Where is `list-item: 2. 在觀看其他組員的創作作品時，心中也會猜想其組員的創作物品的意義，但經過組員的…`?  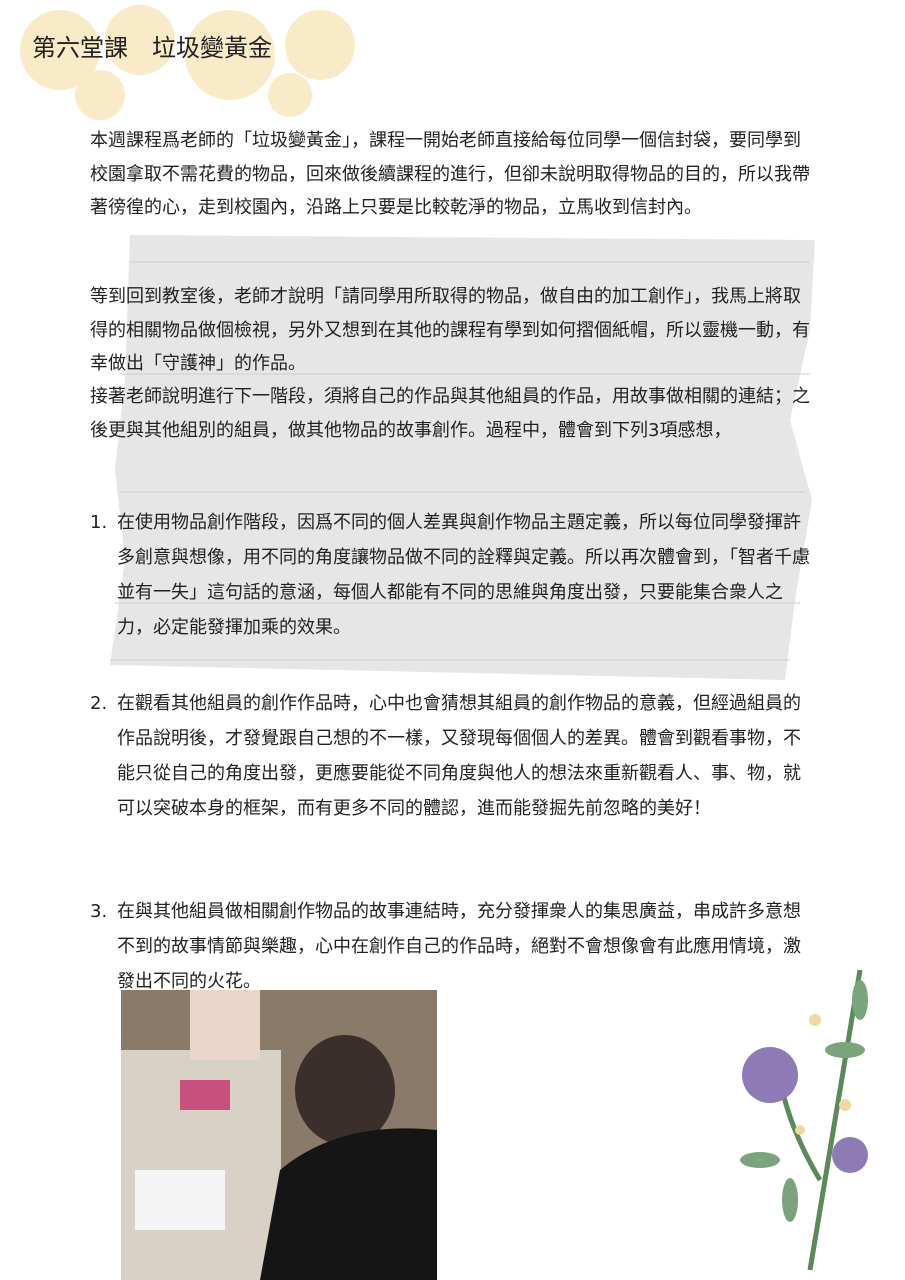
list-item: 2. 在觀看其他組員的創作作品時，心中也會猜想其組員的創作物品的意義，但經過組員的… is located at coordinates (452, 756).